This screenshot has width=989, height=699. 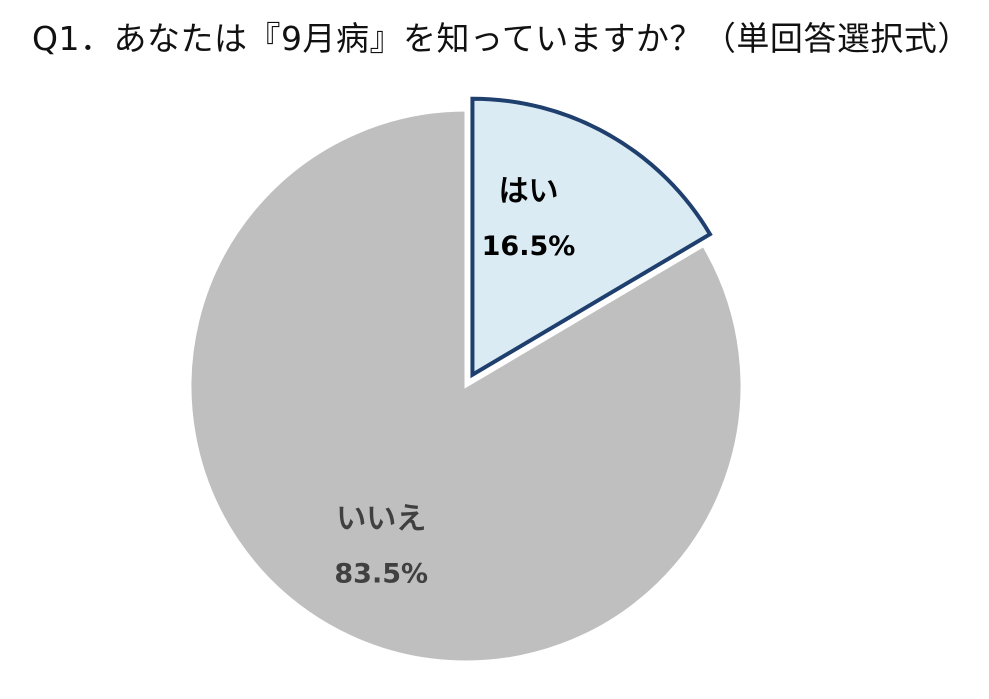 What do you see at coordinates (528, 191) in the screenshot?
I see `slice-label-yes: はい` at bounding box center [528, 191].